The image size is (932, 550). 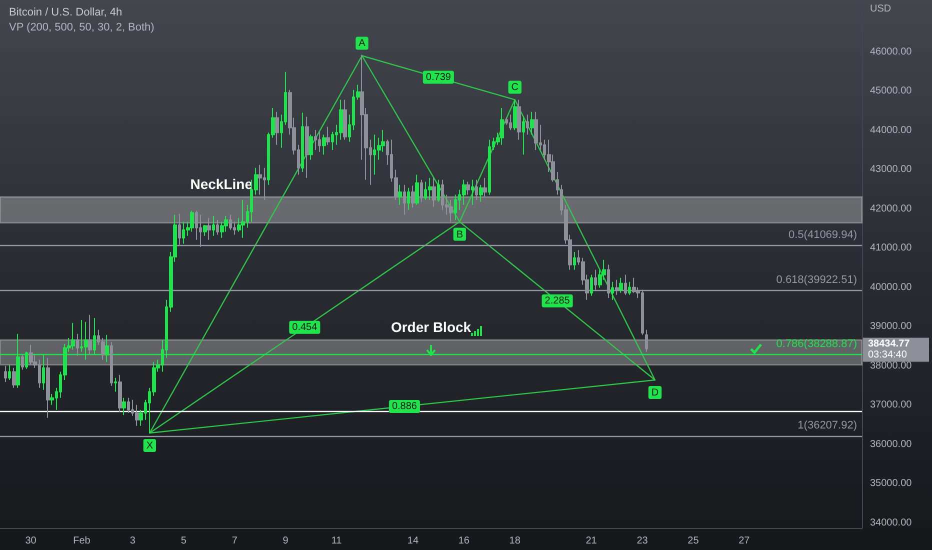 What do you see at coordinates (305, 327) in the screenshot?
I see `annotation: 0.454` at bounding box center [305, 327].